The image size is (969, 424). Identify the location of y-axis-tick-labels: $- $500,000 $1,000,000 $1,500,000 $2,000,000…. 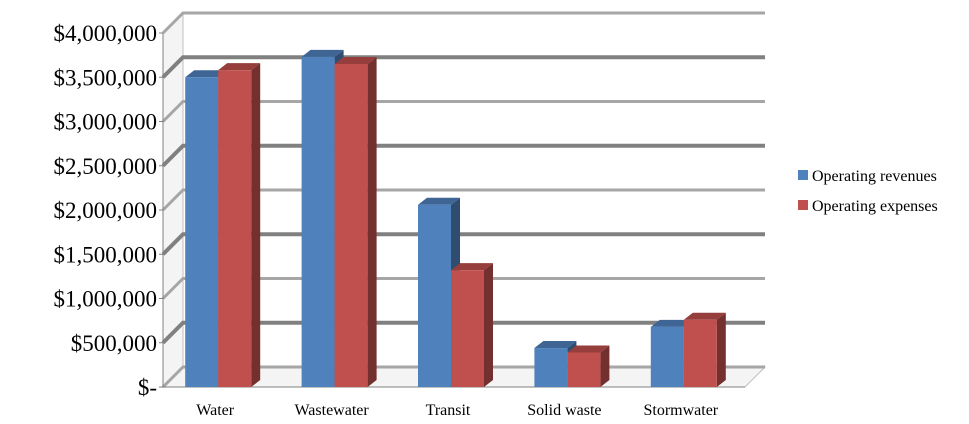
(108, 210).